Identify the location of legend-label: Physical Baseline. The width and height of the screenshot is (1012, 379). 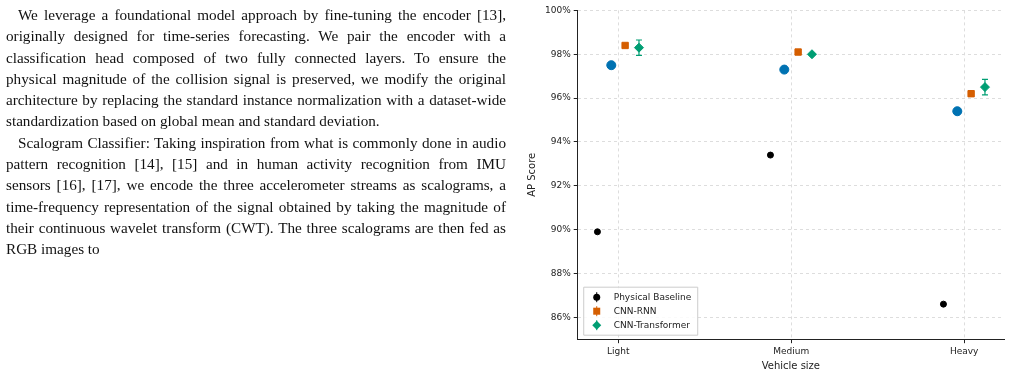
(652, 296).